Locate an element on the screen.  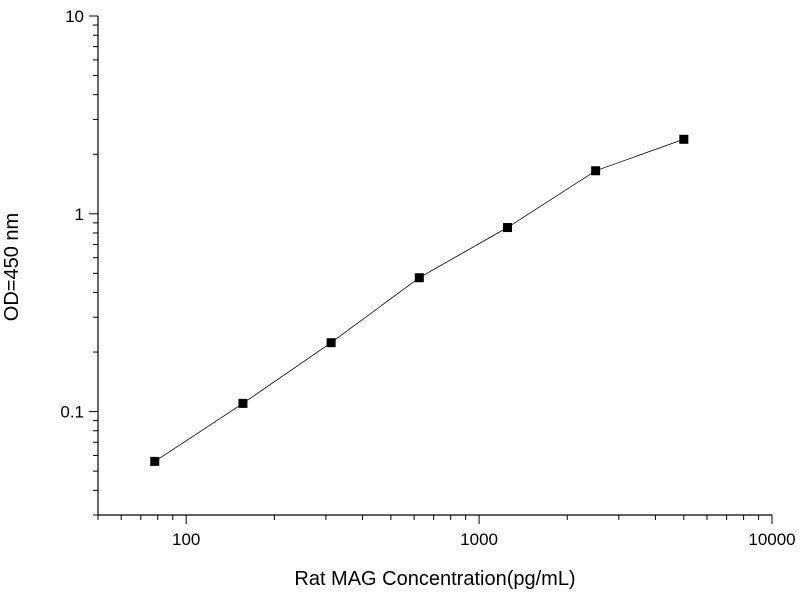
x-axis-title: Rat MAG Concentration(pg/mL) is located at coordinates (434, 579).